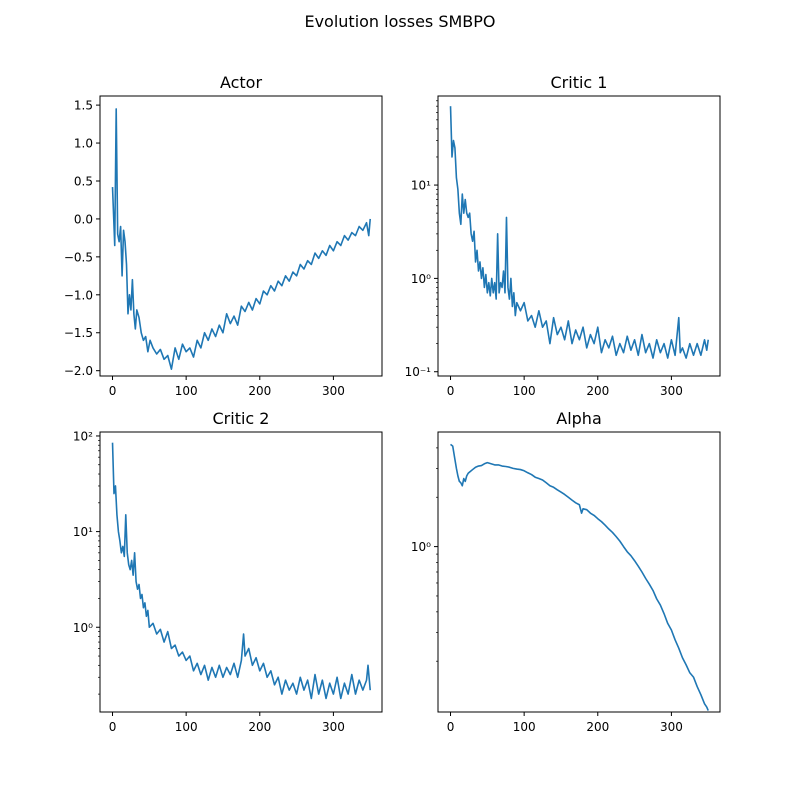  I want to click on alpha-x-tick-label: 200, so click(597, 727).